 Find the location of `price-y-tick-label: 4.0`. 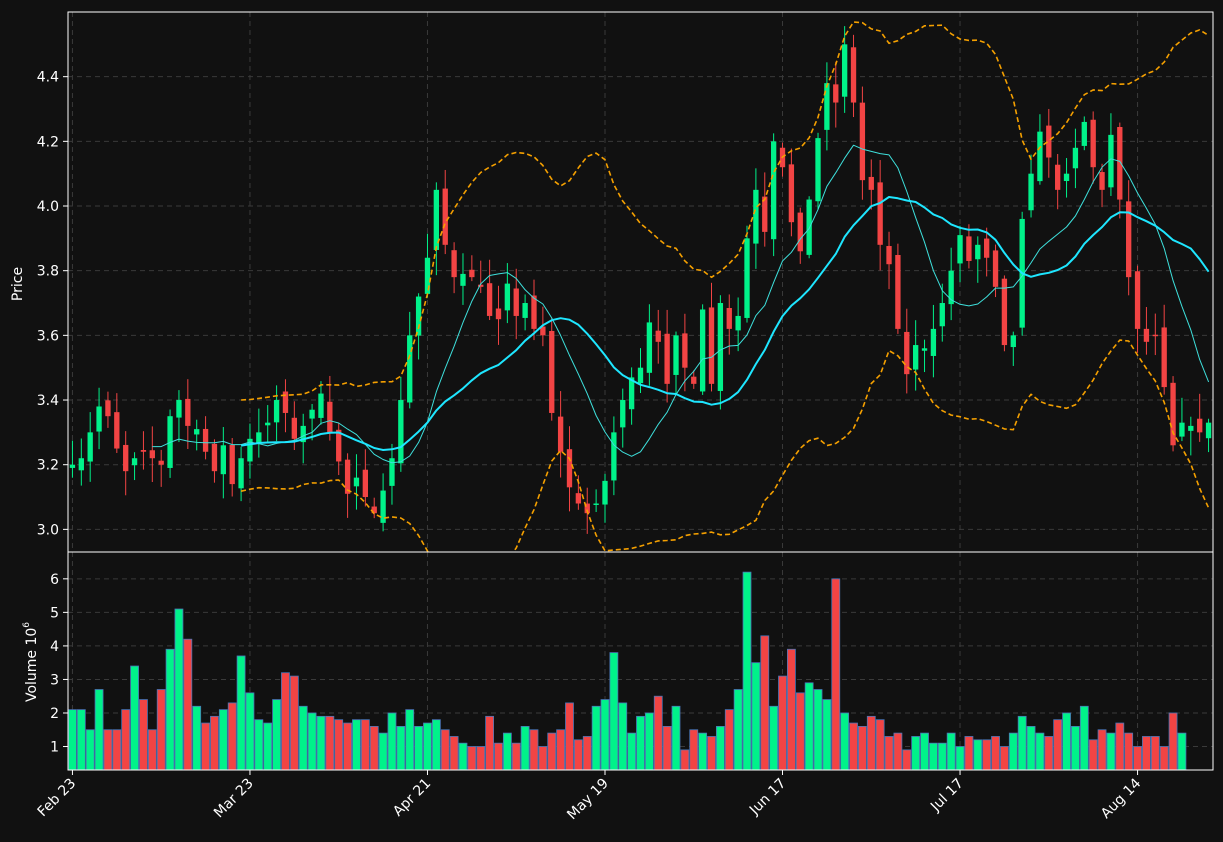

price-y-tick-label: 4.0 is located at coordinates (48, 207).